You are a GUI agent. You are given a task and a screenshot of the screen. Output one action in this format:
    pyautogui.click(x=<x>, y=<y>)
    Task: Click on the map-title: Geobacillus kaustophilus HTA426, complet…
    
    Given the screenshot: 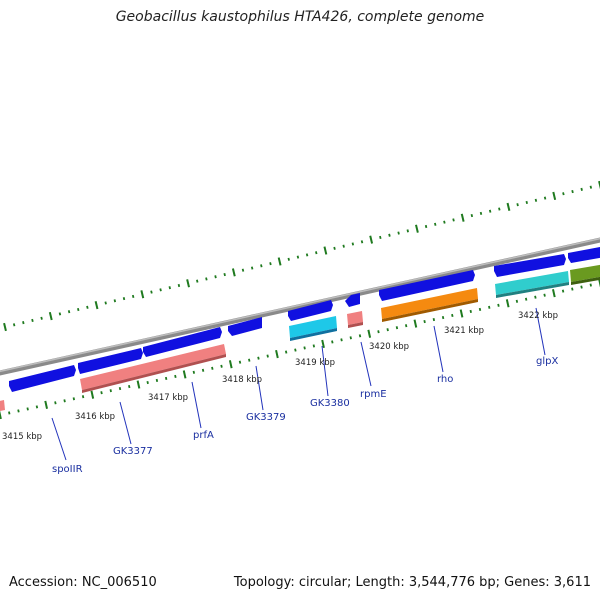 What is the action you would take?
    pyautogui.click(x=300, y=17)
    